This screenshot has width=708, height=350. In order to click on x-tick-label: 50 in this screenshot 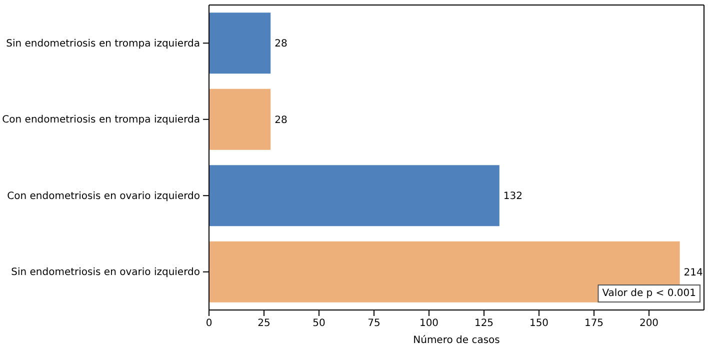, I will do `click(319, 324)`.